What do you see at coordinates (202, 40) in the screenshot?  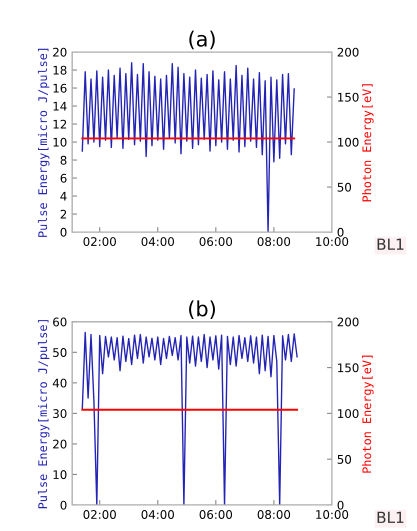 I see `chart-title: (a)` at bounding box center [202, 40].